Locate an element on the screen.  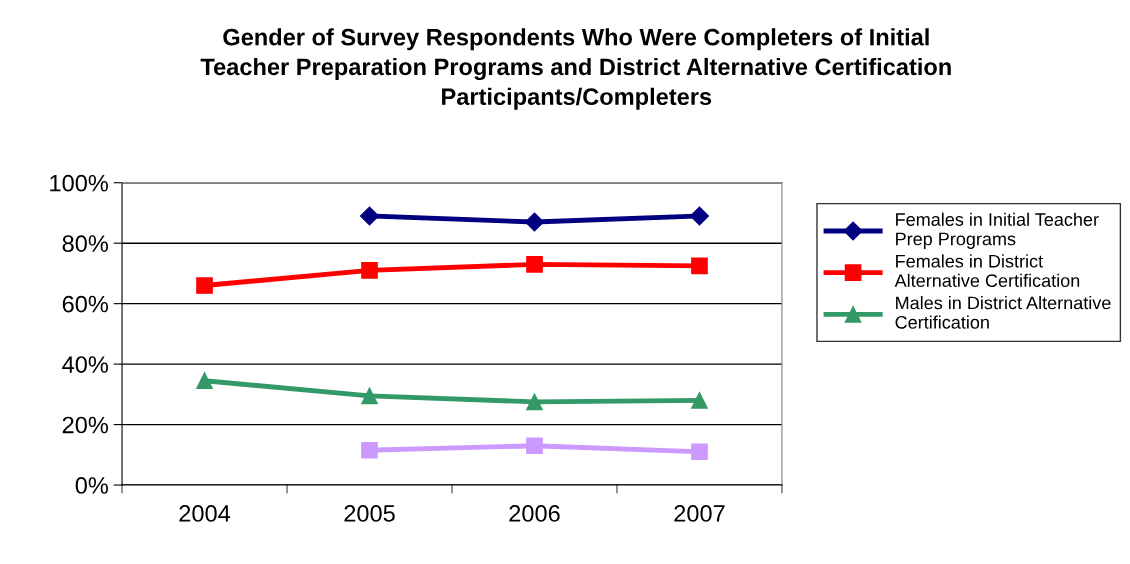
y-tick-label: 60% is located at coordinates (85, 304).